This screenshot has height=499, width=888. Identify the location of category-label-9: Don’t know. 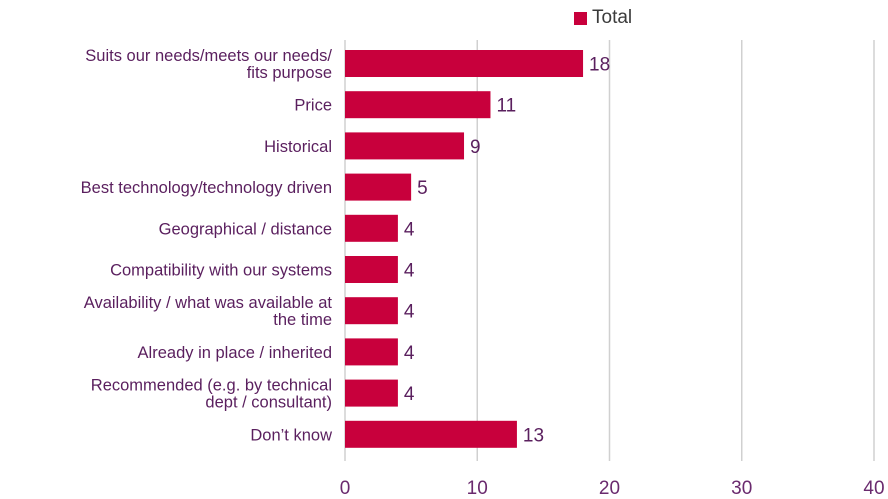
(291, 435).